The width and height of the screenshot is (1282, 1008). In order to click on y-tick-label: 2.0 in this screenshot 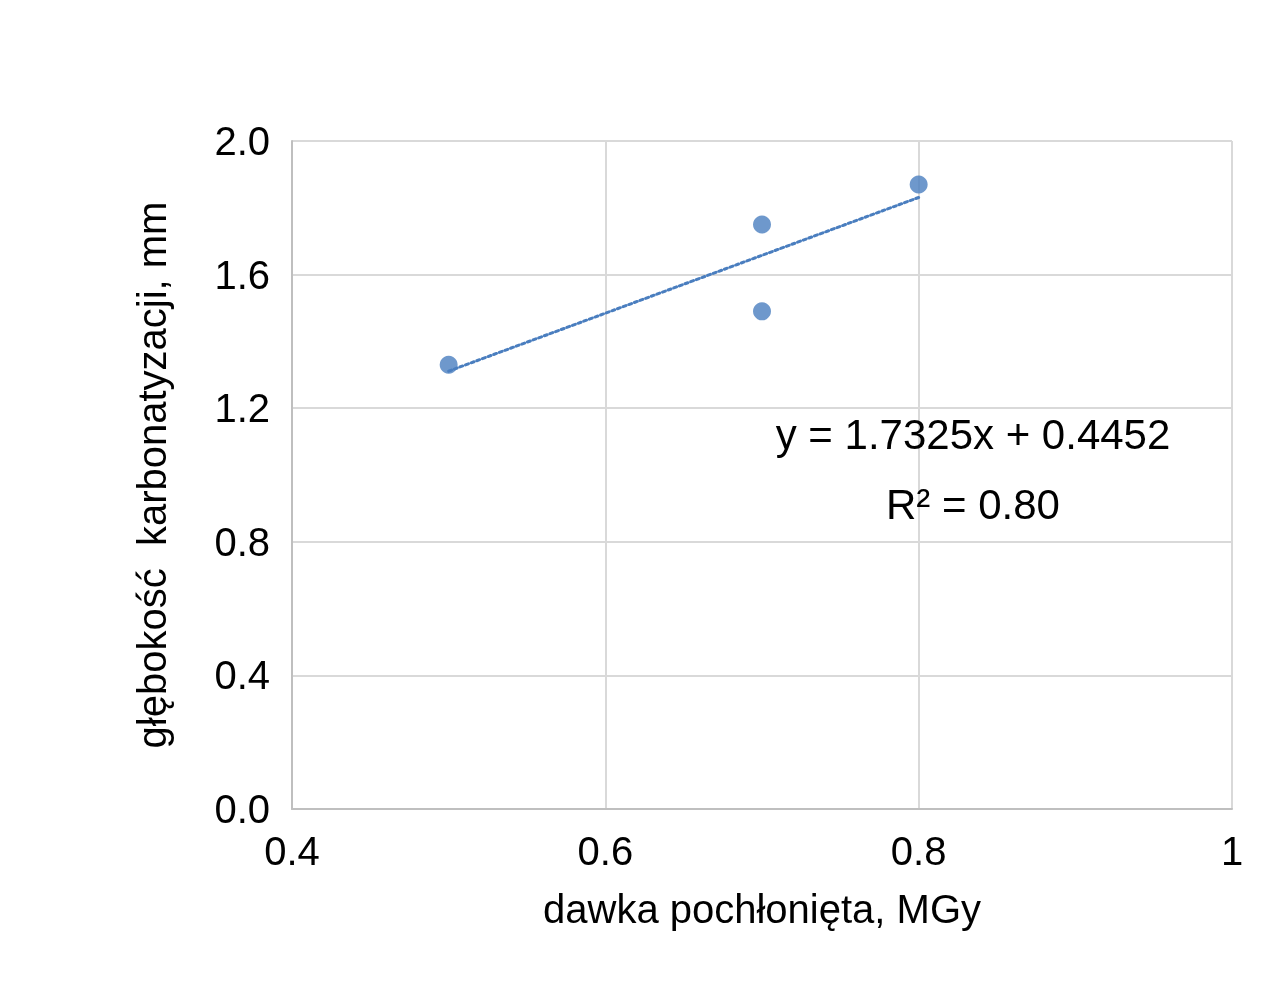, I will do `click(242, 141)`.